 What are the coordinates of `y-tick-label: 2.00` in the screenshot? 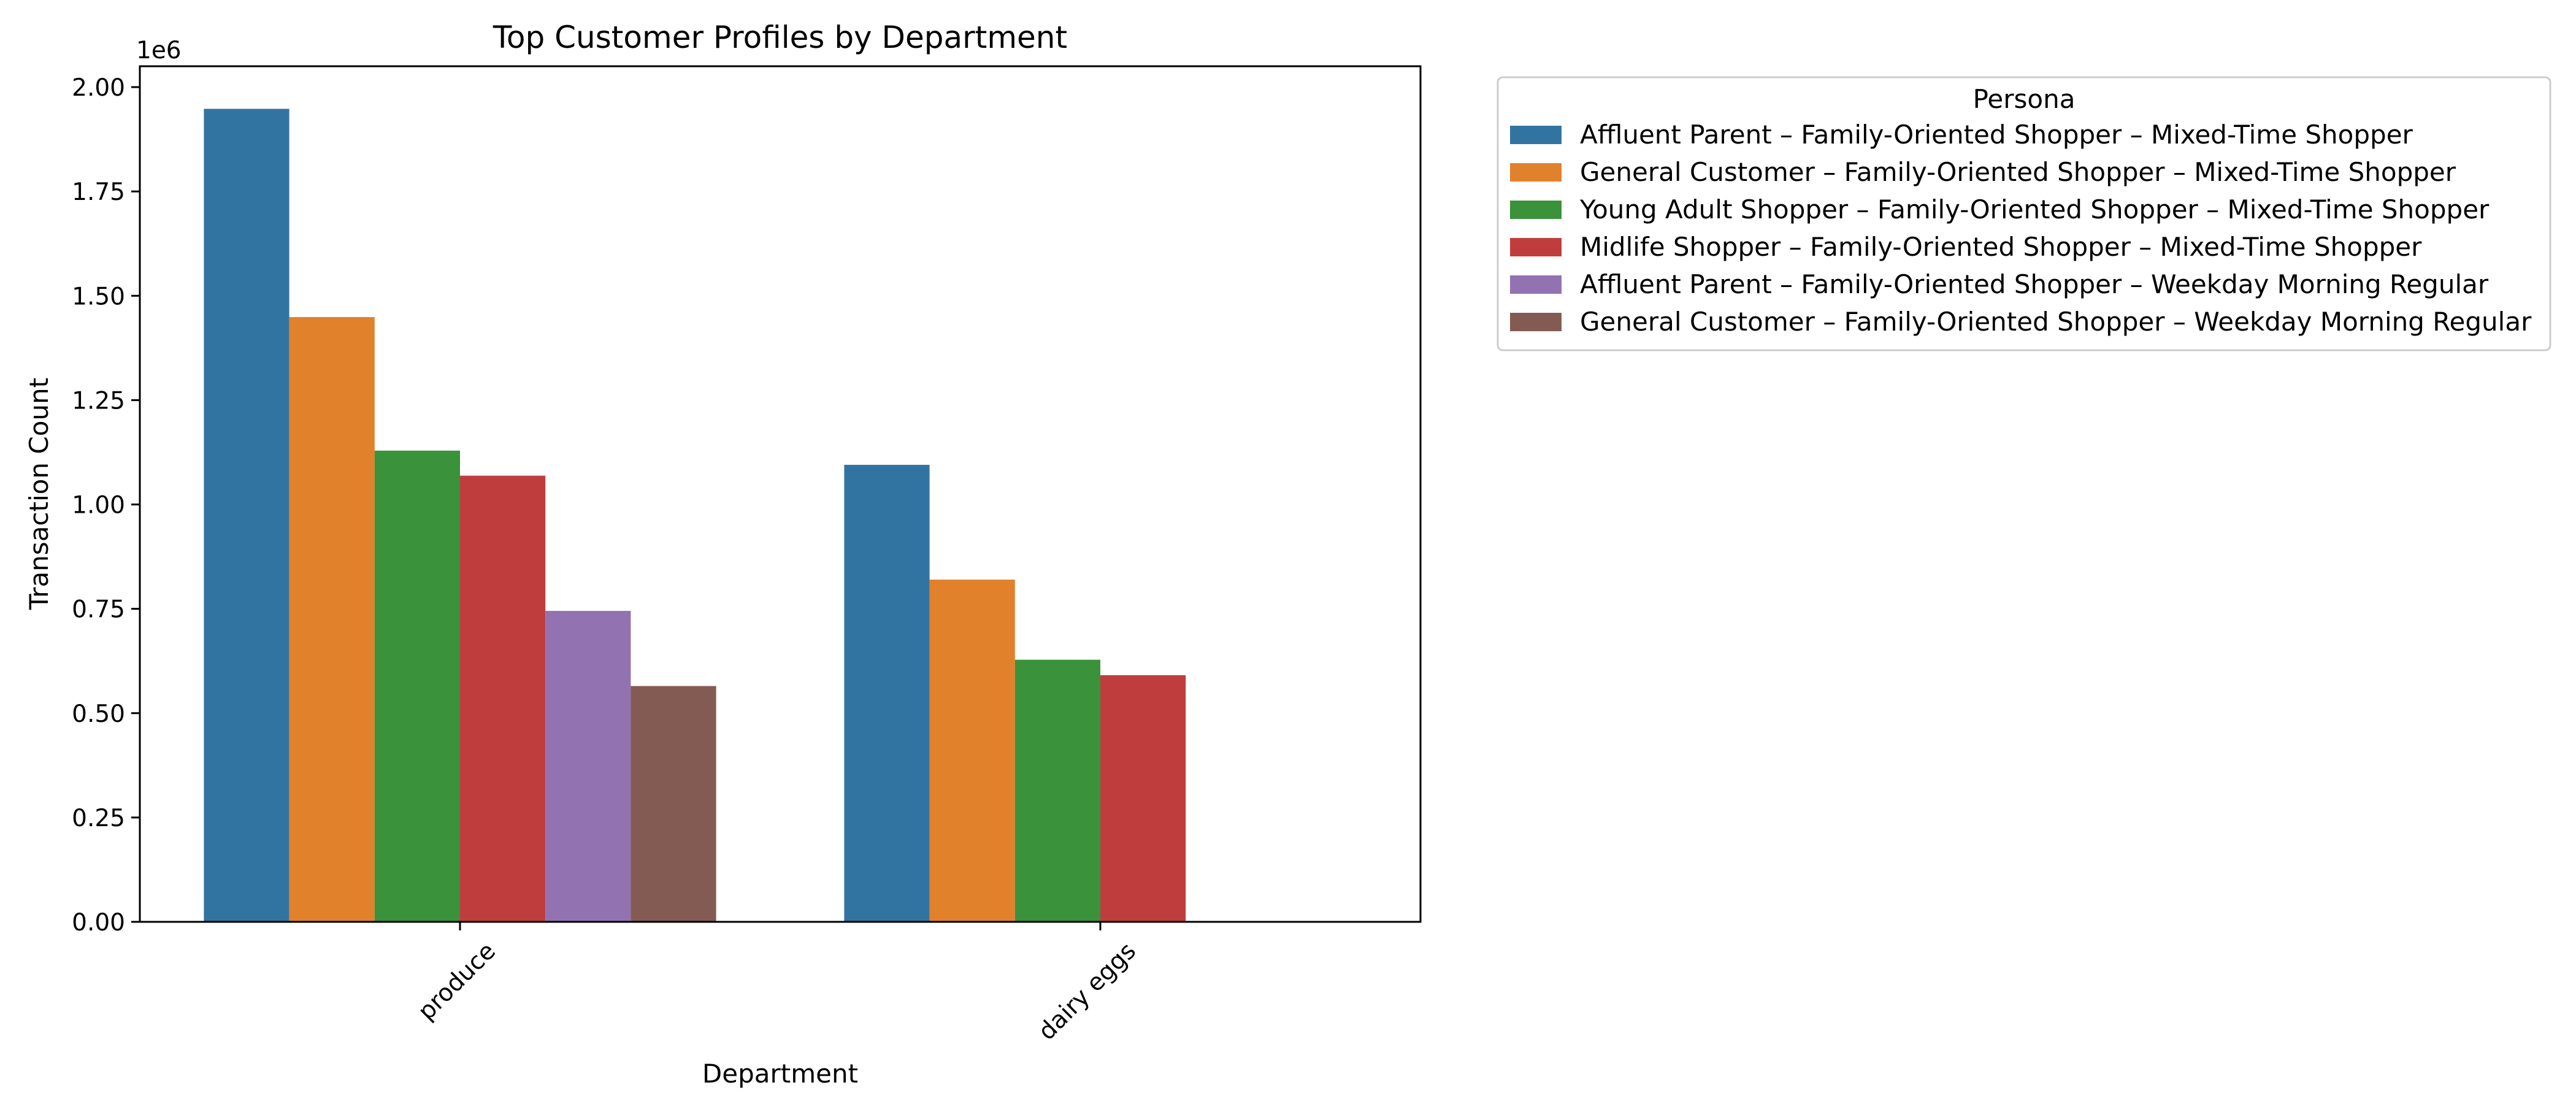 It's located at (98, 88).